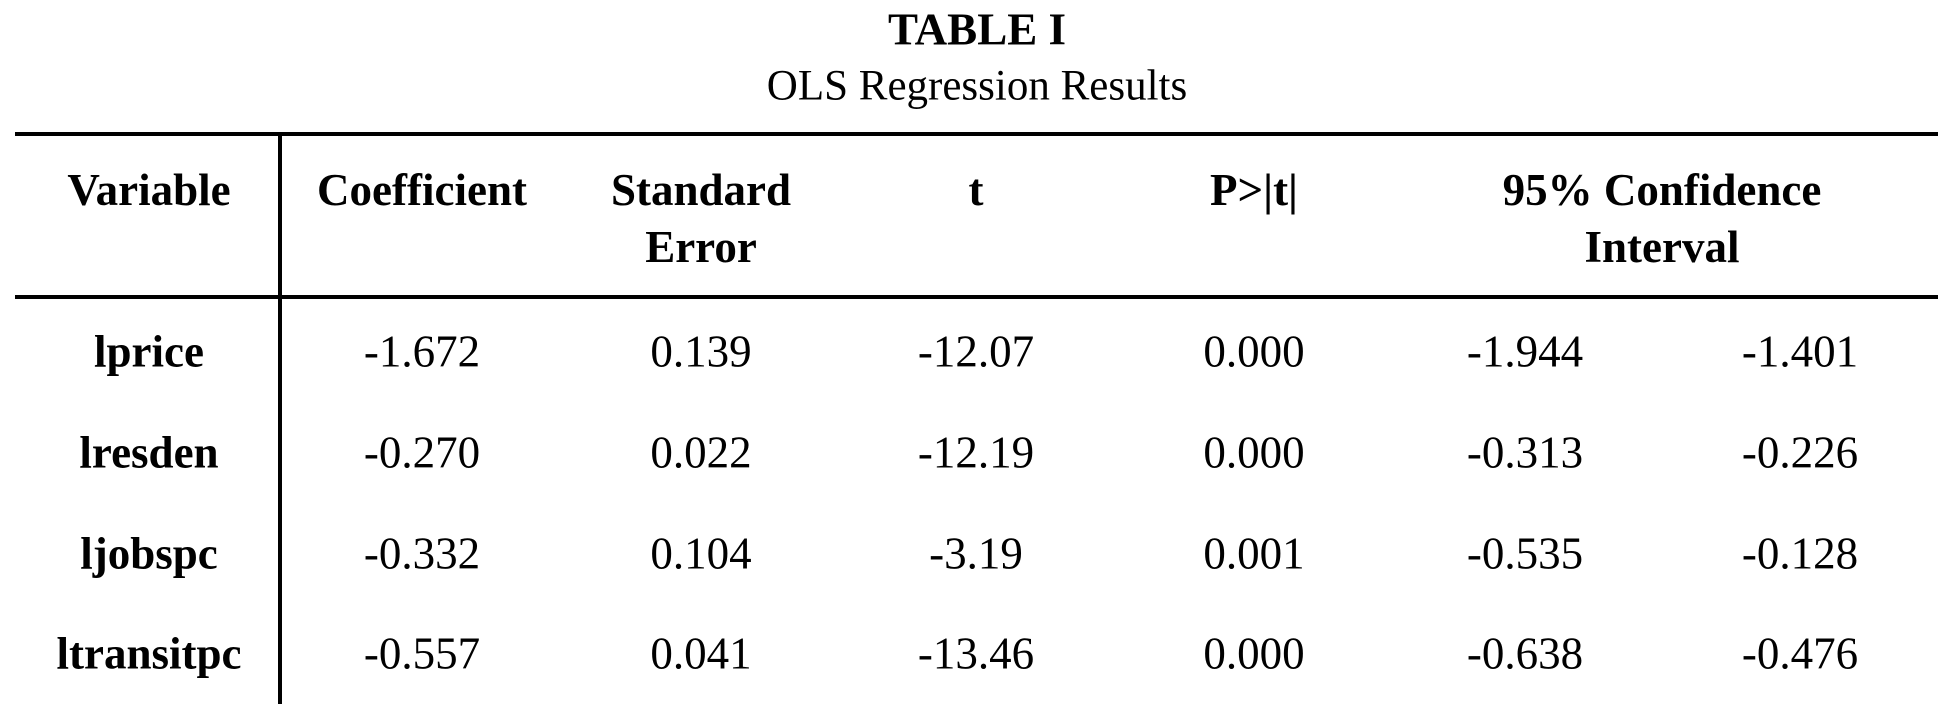  What do you see at coordinates (1254, 190) in the screenshot?
I see `column-header: P>|t|` at bounding box center [1254, 190].